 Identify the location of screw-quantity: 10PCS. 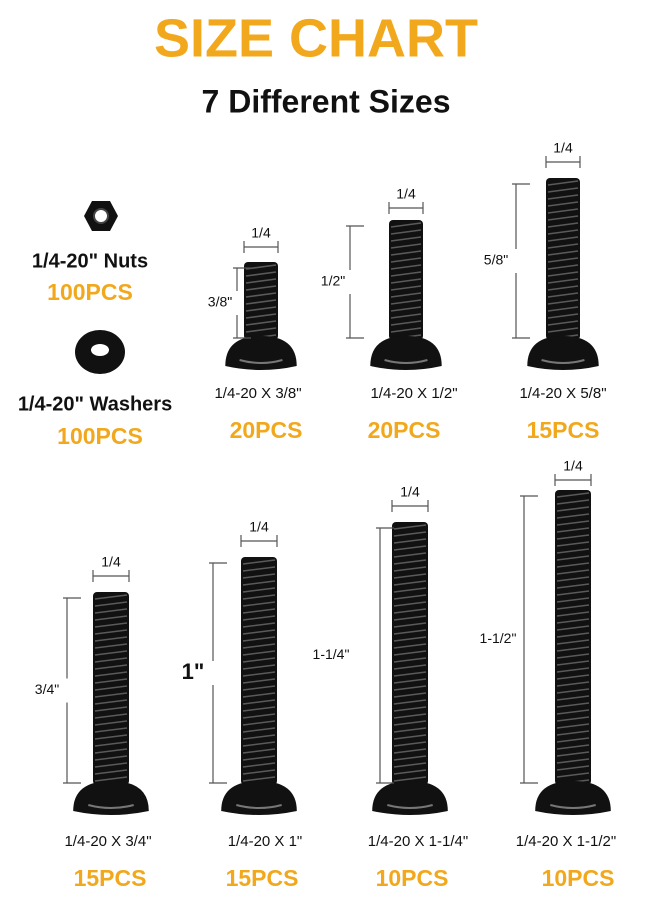
(412, 878).